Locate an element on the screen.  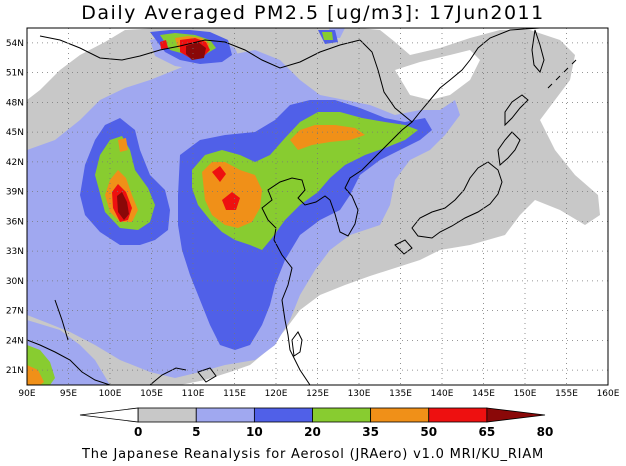
colorbar-threshold-label: 80 is located at coordinates (545, 432).